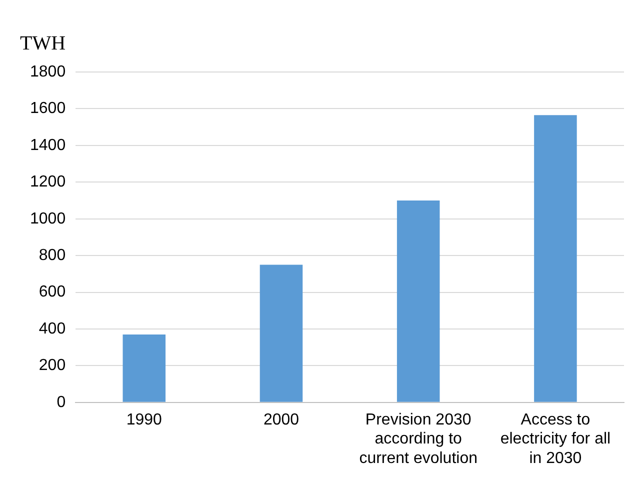 Image resolution: width=636 pixels, height=486 pixels. Describe the element at coordinates (48, 71) in the screenshot. I see `y-tick-label: 1800` at that location.